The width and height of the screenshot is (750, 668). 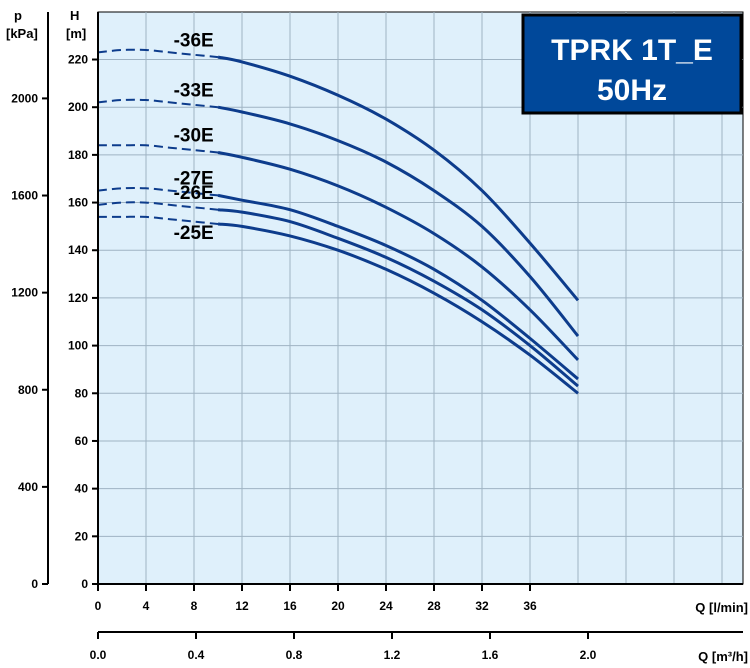 What do you see at coordinates (194, 193) in the screenshot?
I see `curve-label-26e: -26E` at bounding box center [194, 193].